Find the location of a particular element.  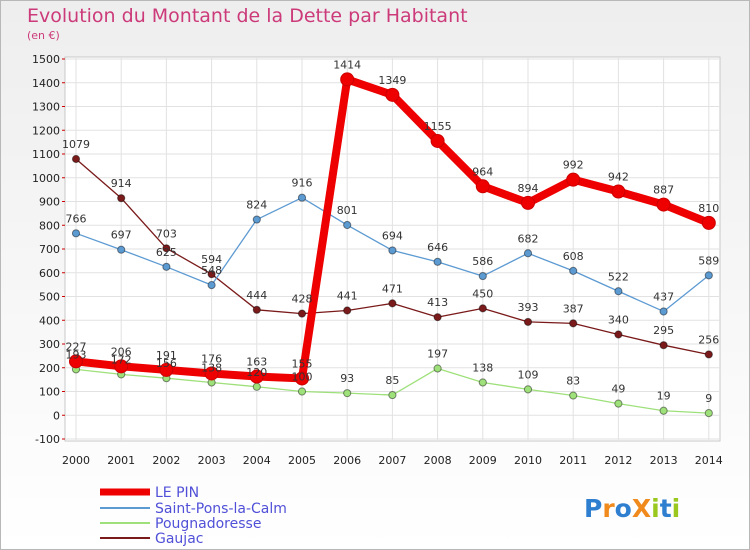

data-label-pougnadoresse: 156 is located at coordinates (166, 363).